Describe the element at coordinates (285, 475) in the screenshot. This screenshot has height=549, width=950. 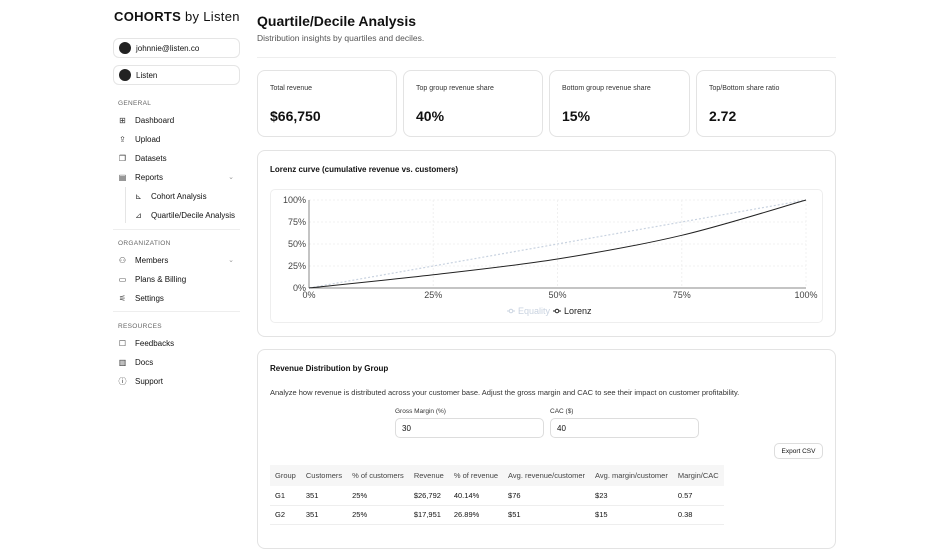
I see `column-header: Group` at that location.